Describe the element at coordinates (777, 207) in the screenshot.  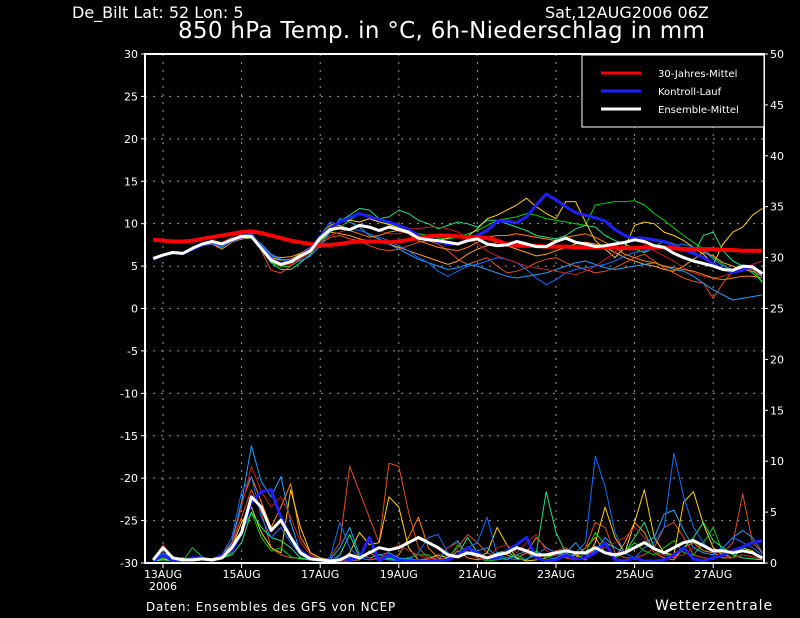
I see `y-right-tick-label: 35` at that location.